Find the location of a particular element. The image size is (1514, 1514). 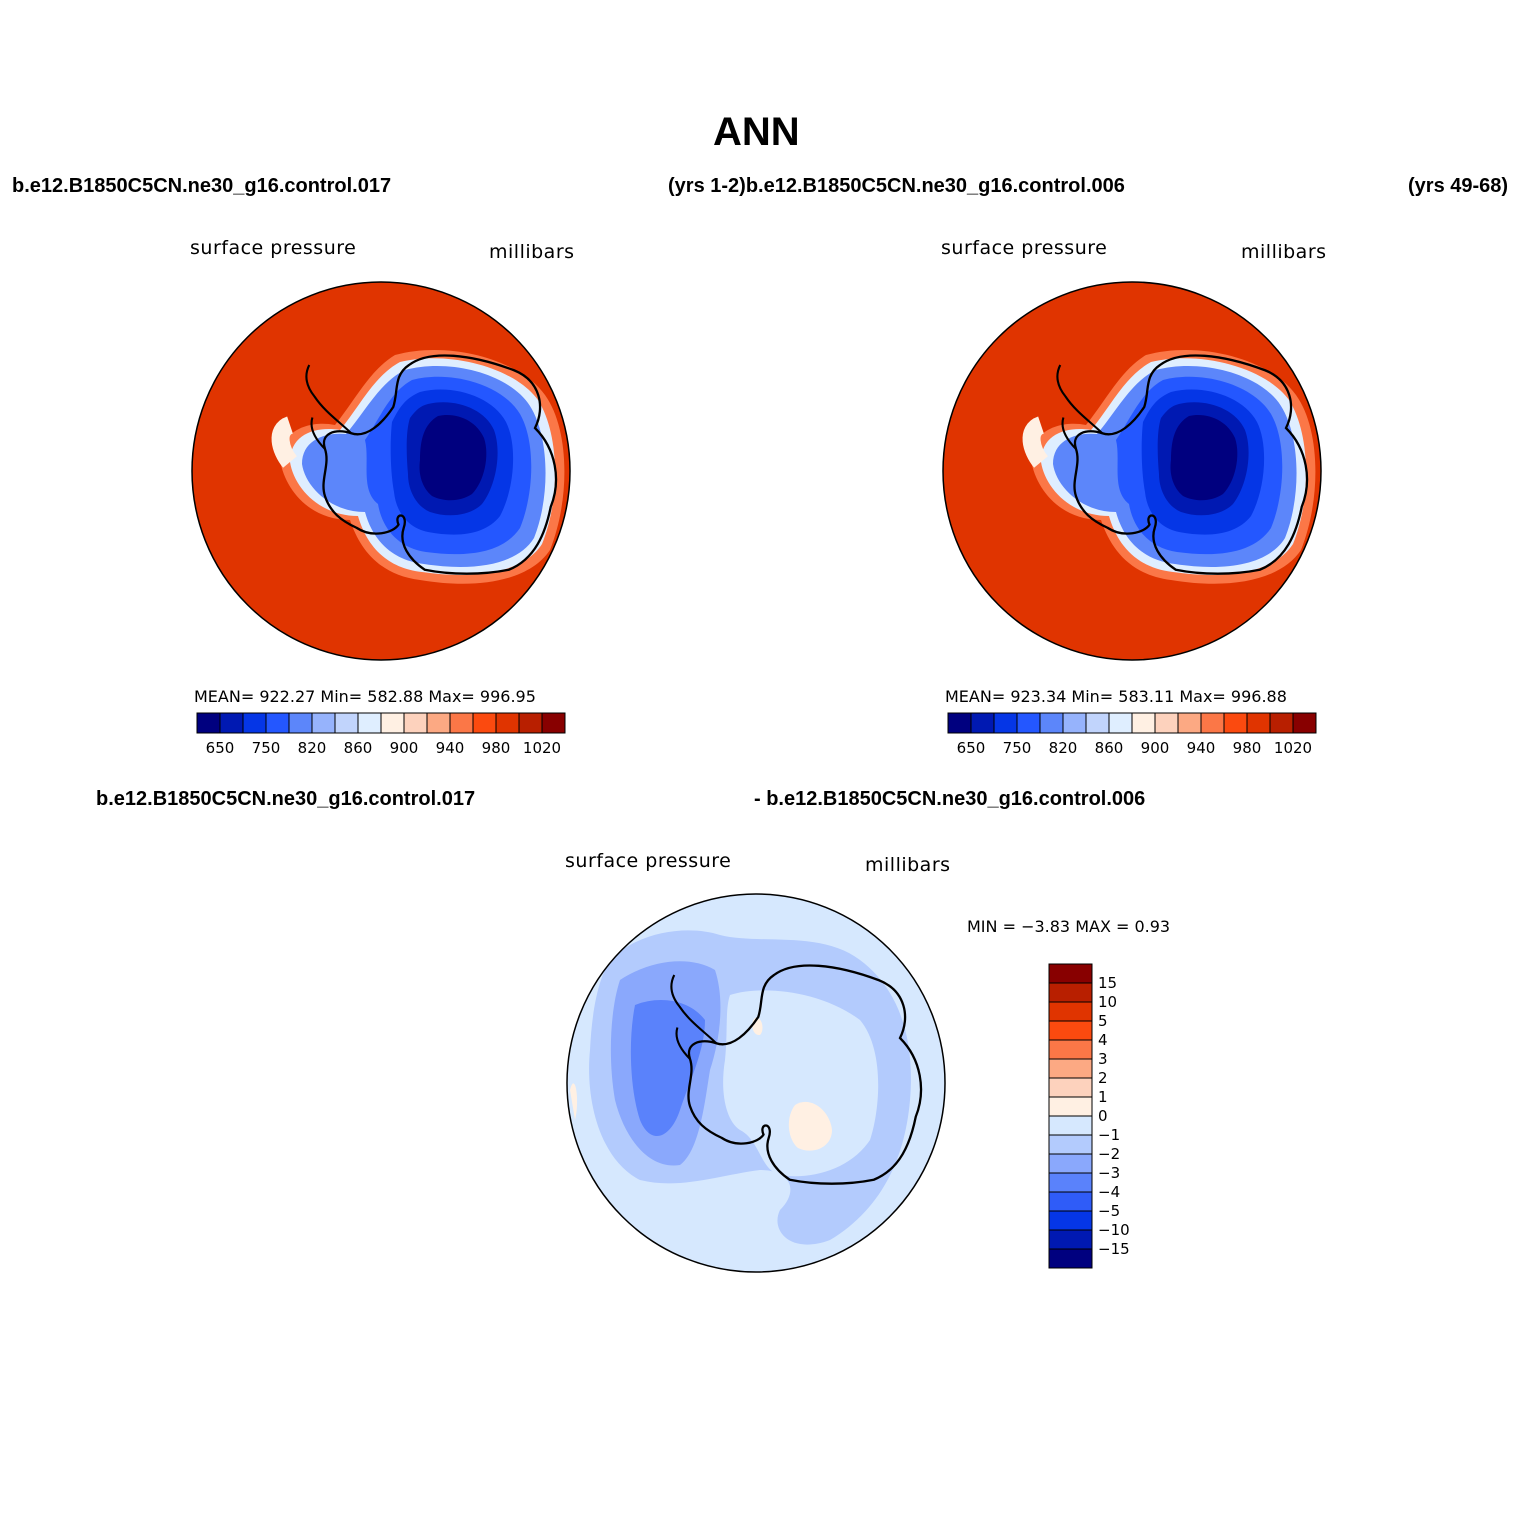

panel2-boundary is located at coordinates (1132, 471).